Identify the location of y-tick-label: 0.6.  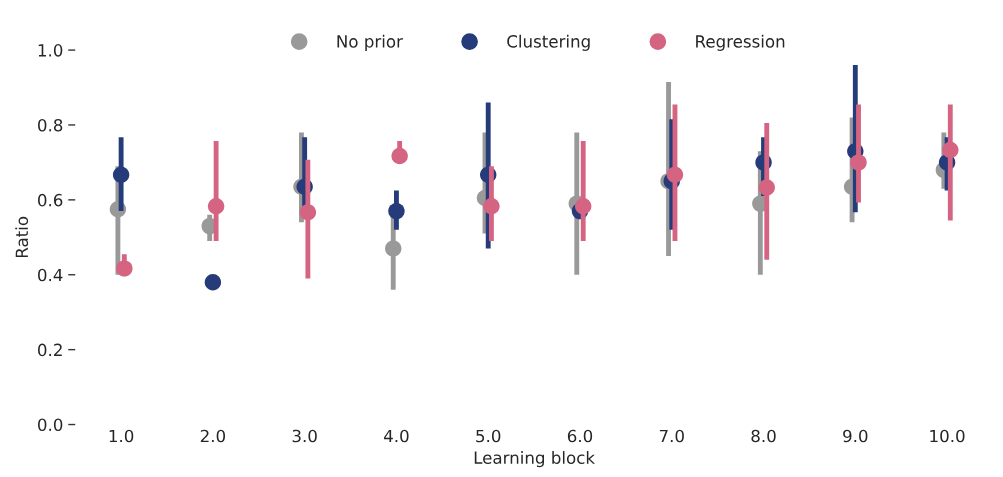
(50, 200).